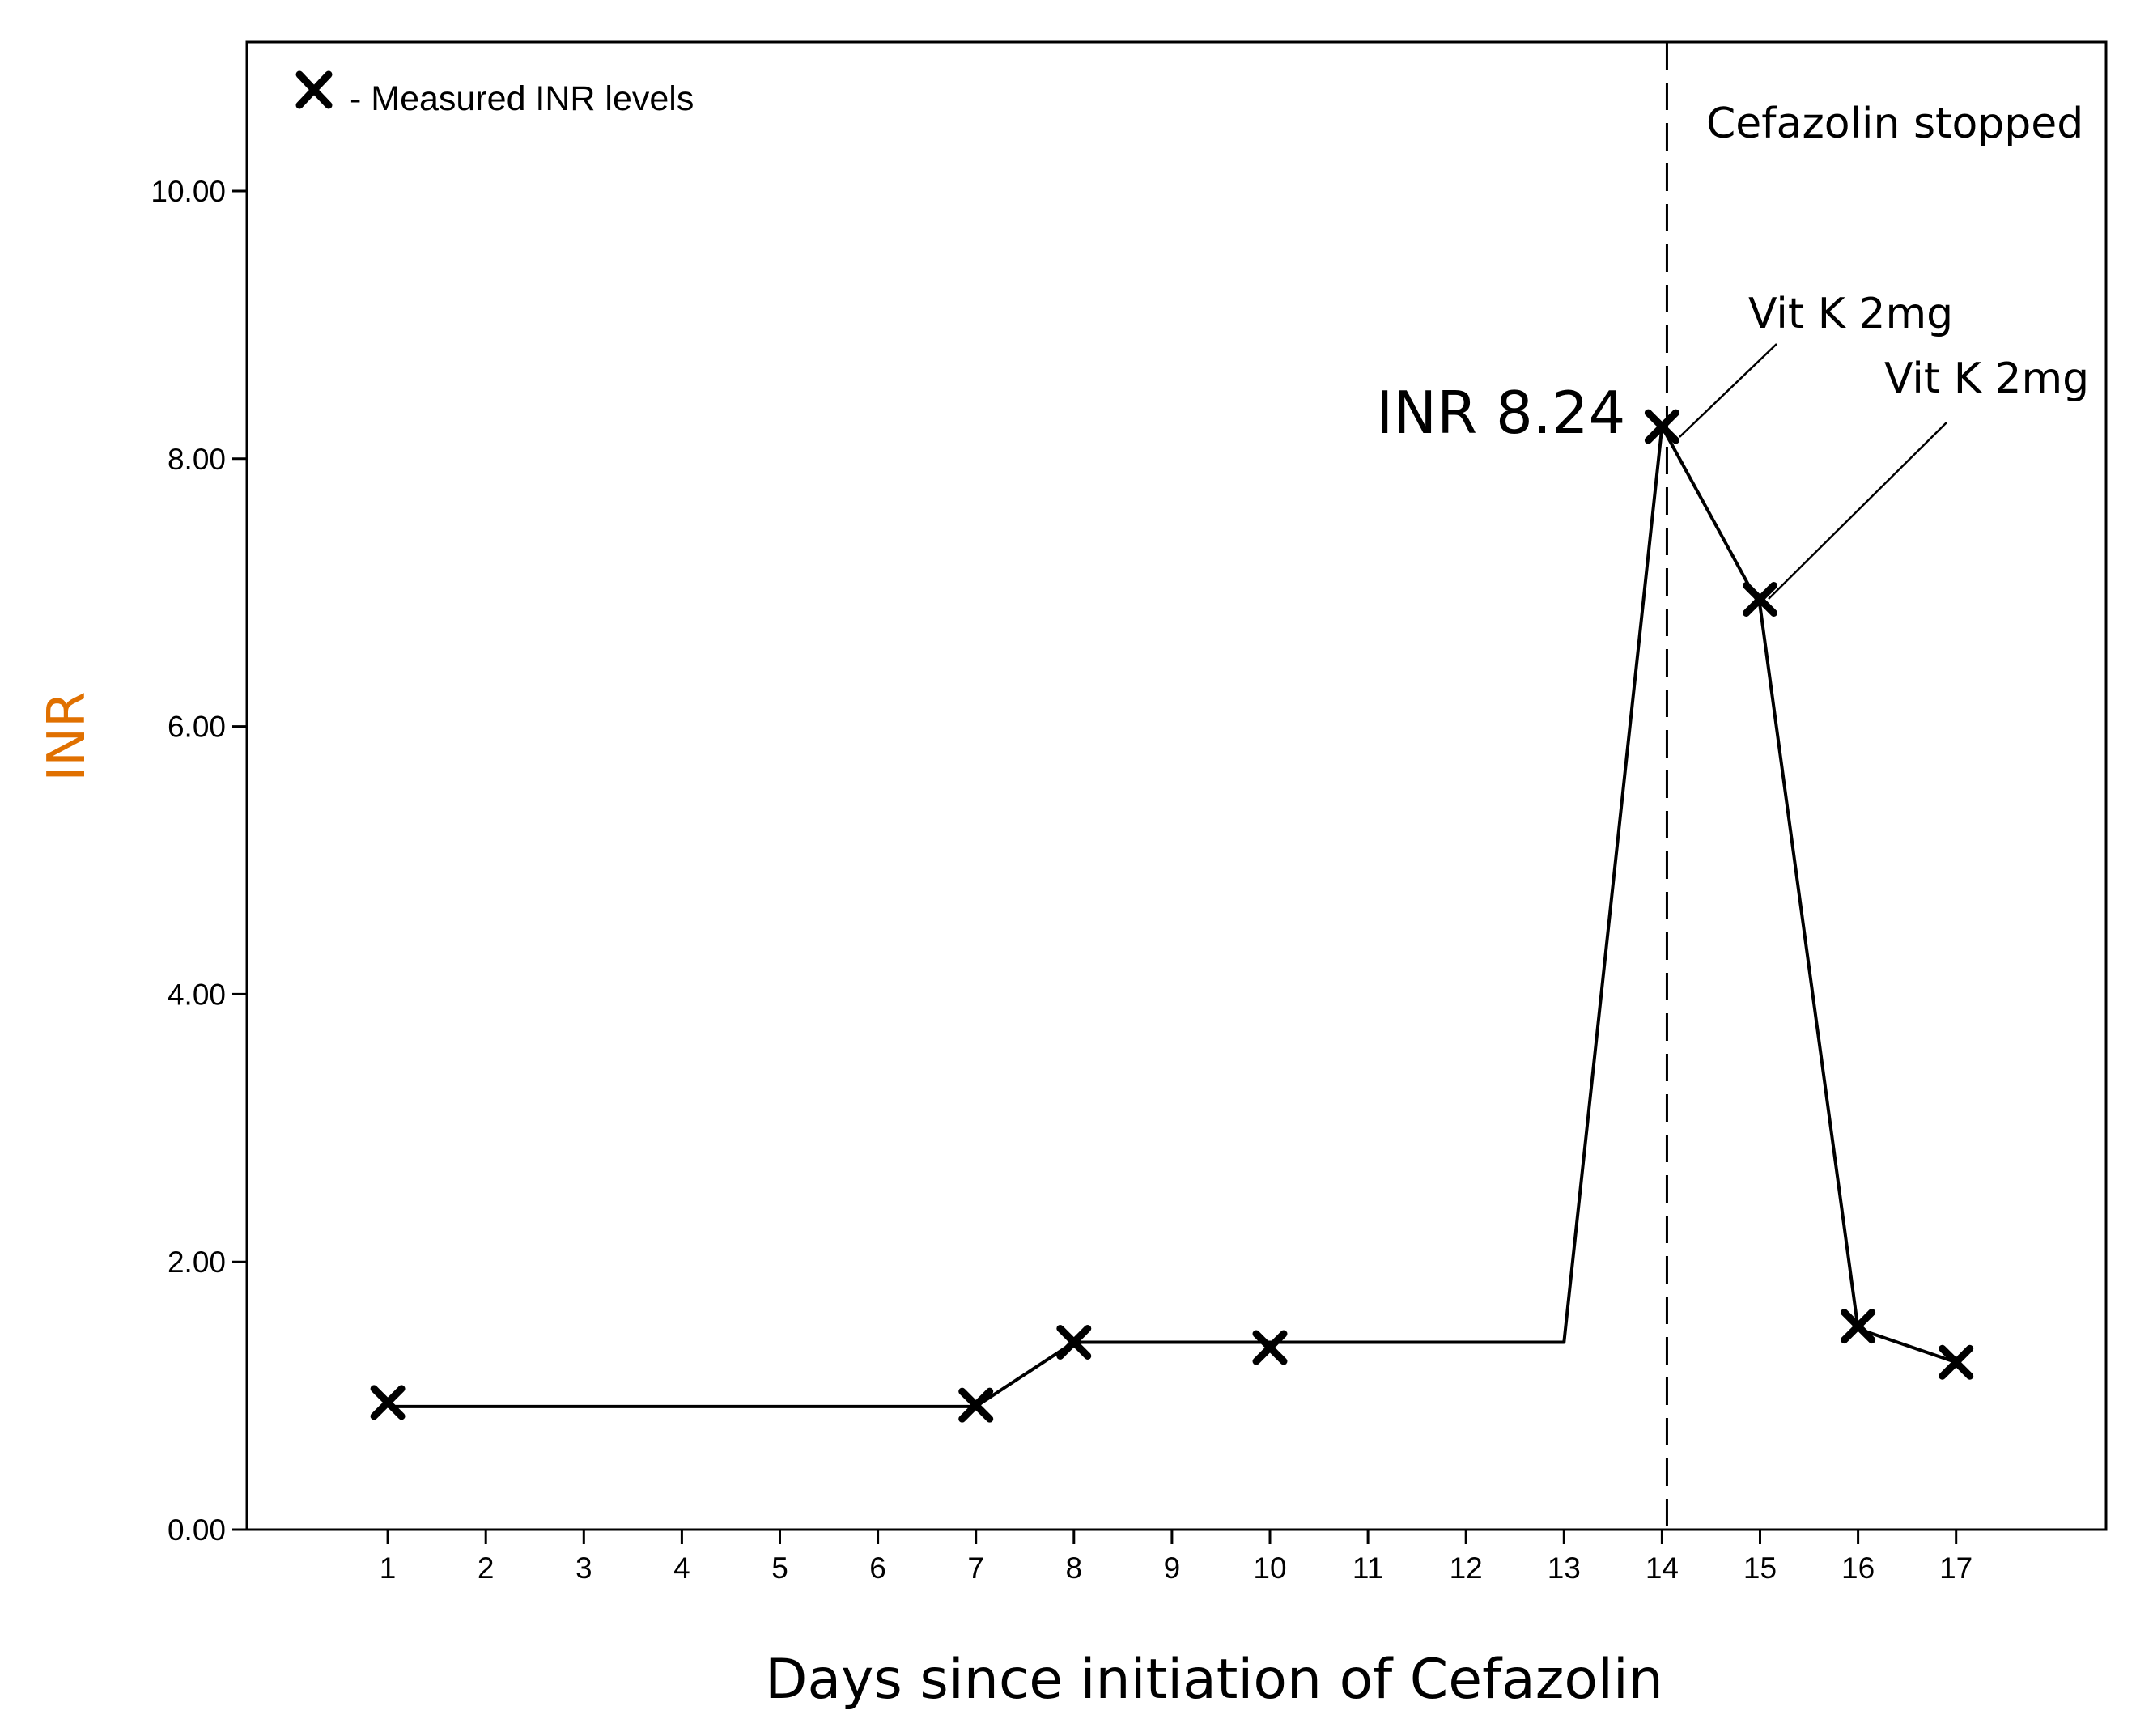 This screenshot has width=2136, height=1736. Describe the element at coordinates (1760, 1568) in the screenshot. I see `x-tick-label: 15` at that location.